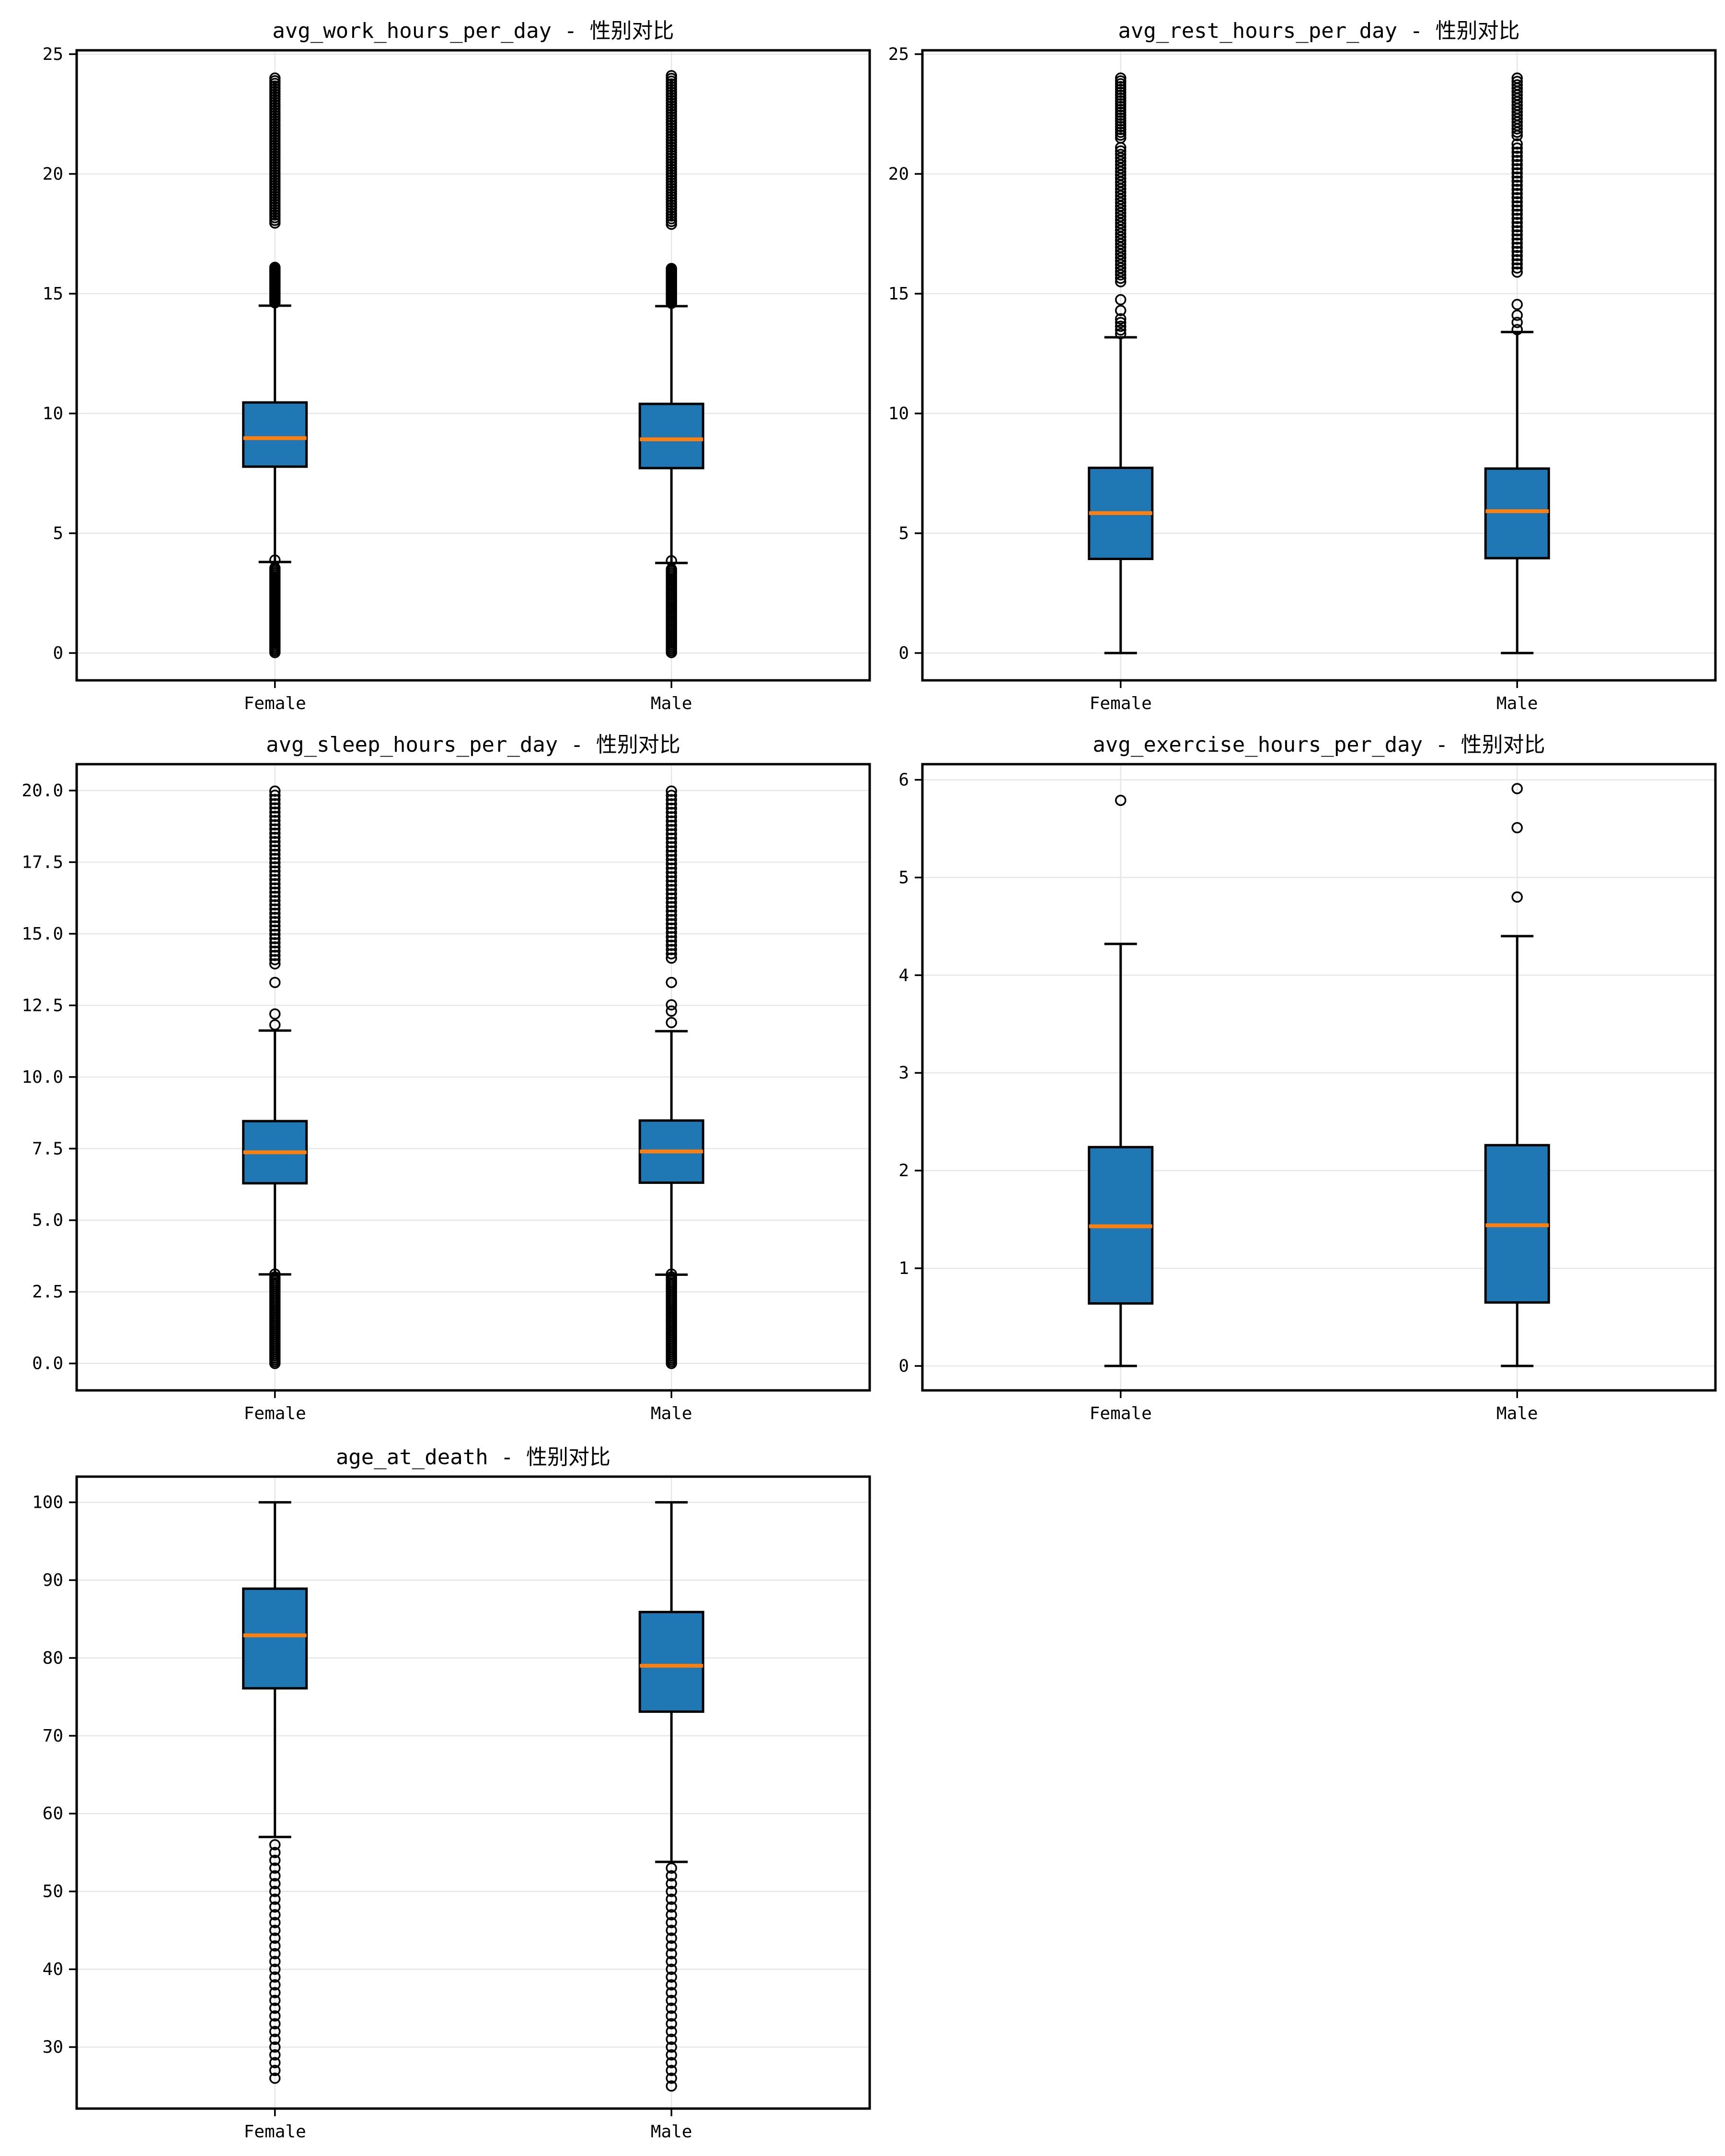 The width and height of the screenshot is (1725, 2156). What do you see at coordinates (47, 1148) in the screenshot?
I see `y-tick-label: 7.5` at bounding box center [47, 1148].